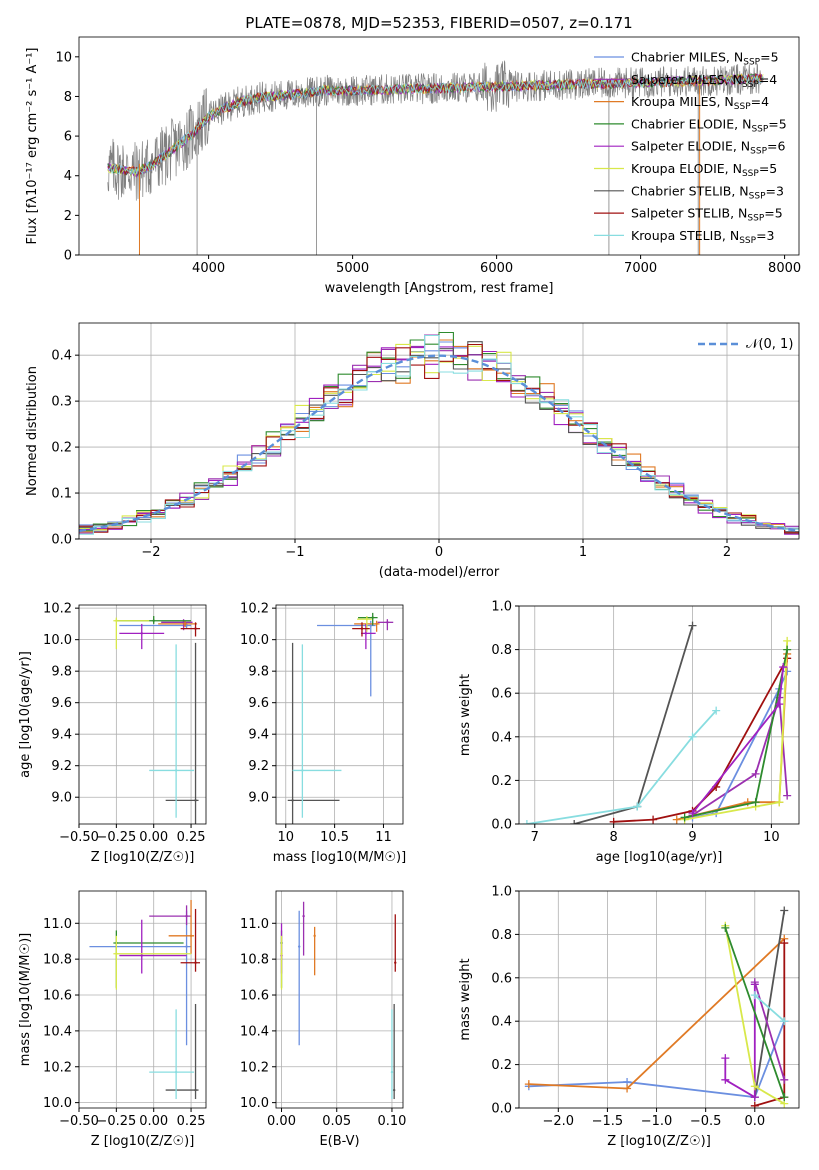  I want to click on y-tick-label: 0.0, so click(501, 825).